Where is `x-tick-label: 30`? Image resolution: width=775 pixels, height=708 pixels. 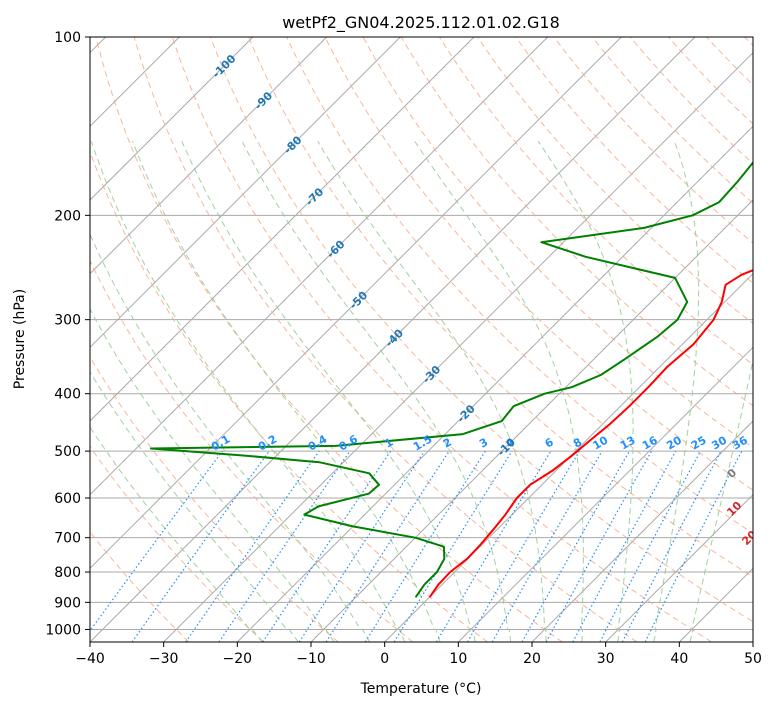
x-tick-label: 30 is located at coordinates (606, 659).